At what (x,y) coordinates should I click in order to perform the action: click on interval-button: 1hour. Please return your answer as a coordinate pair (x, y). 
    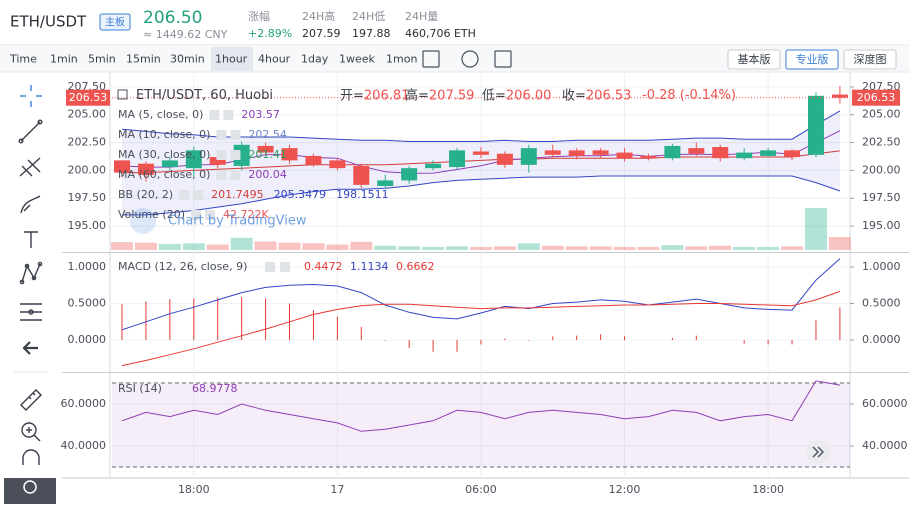
    Looking at the image, I should click on (231, 59).